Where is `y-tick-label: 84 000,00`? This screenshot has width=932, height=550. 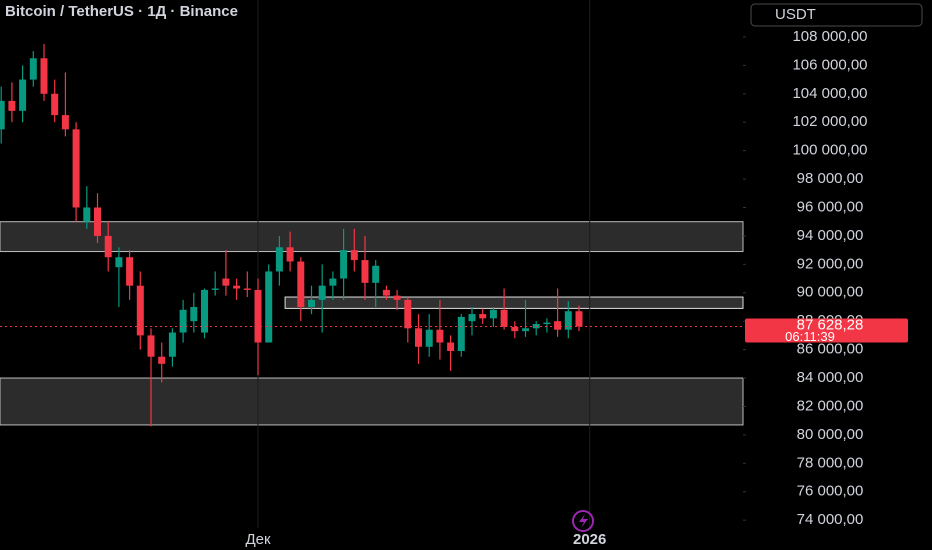 y-tick-label: 84 000,00 is located at coordinates (830, 377).